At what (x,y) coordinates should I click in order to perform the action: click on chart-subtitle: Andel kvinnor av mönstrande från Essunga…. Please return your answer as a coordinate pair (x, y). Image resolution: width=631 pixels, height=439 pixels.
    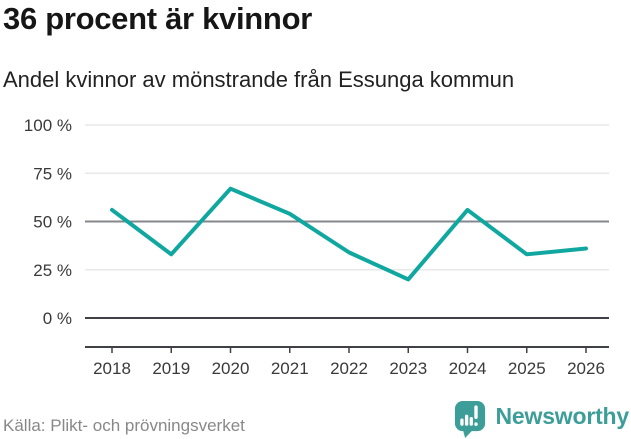
    Looking at the image, I should click on (259, 79).